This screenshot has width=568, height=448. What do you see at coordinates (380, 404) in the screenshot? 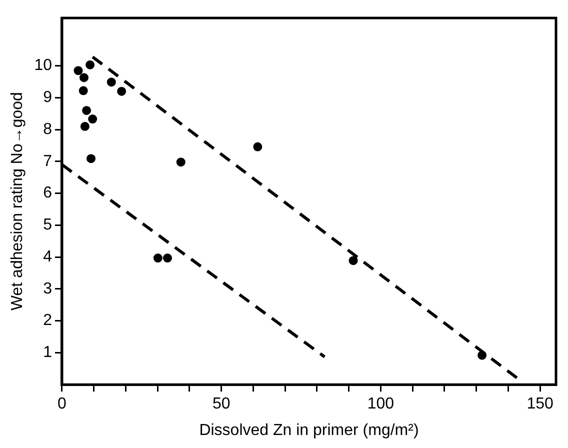
I see `x-tick-label: 100` at bounding box center [380, 404].